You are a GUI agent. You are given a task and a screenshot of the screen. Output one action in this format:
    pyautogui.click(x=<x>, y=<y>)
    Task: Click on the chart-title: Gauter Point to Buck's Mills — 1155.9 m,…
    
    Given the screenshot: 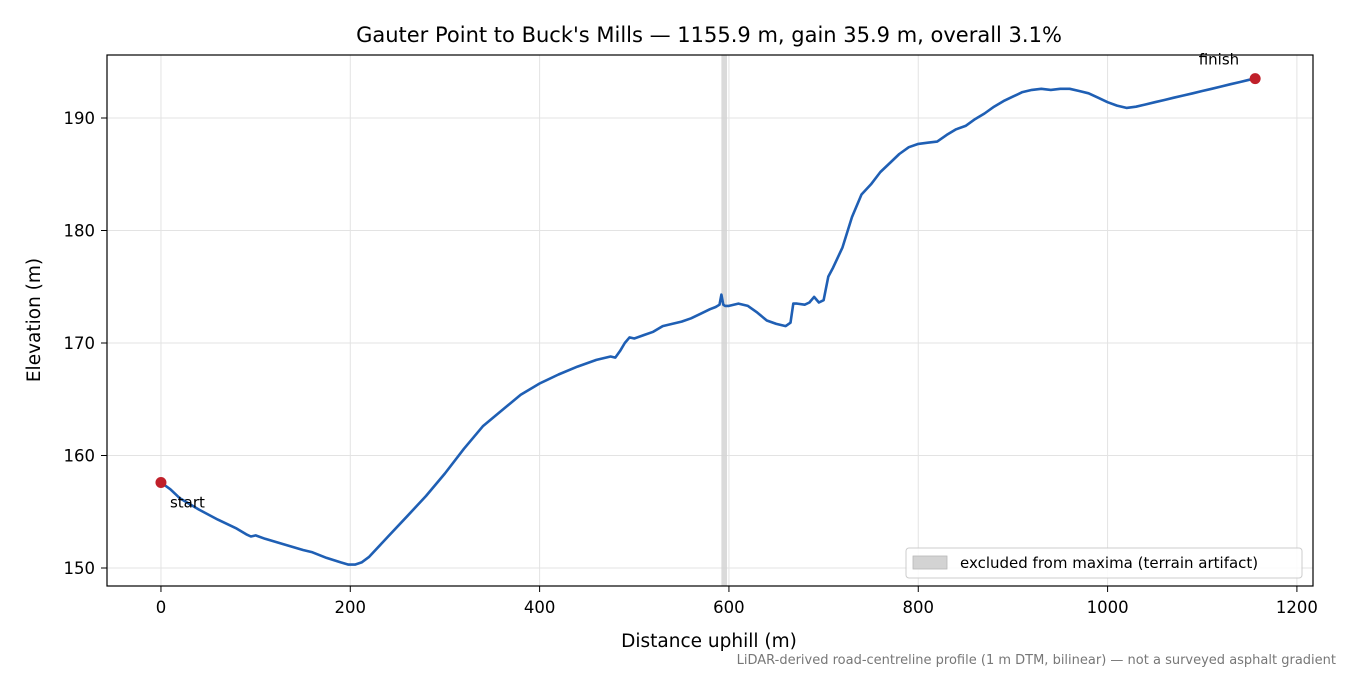 What is the action you would take?
    pyautogui.click(x=709, y=35)
    